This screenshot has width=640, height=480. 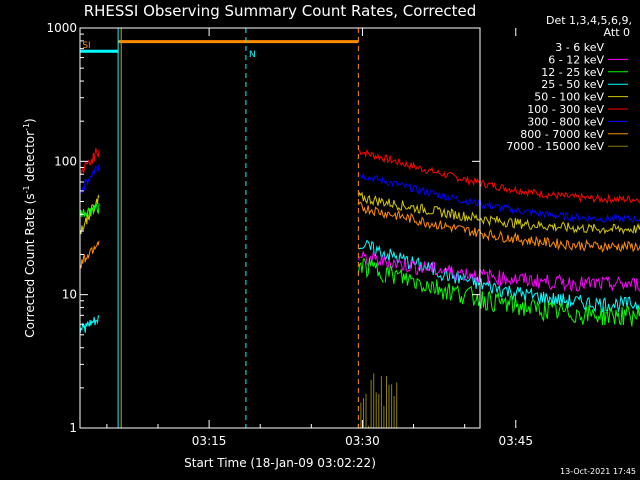 What do you see at coordinates (73, 428) in the screenshot?
I see `y-tick-label: 1` at bounding box center [73, 428].